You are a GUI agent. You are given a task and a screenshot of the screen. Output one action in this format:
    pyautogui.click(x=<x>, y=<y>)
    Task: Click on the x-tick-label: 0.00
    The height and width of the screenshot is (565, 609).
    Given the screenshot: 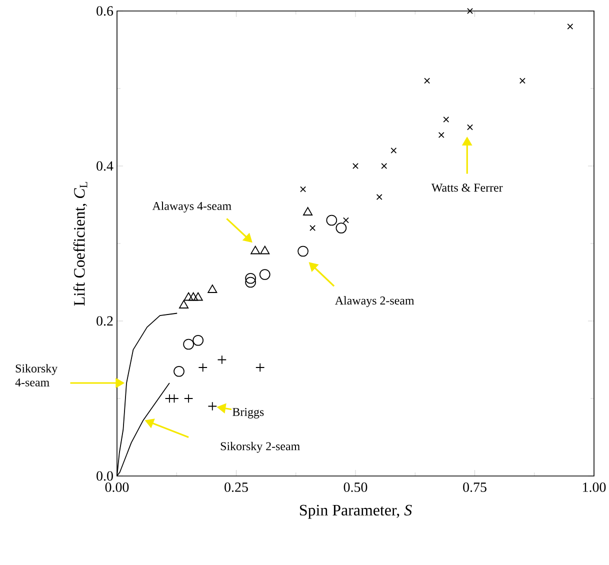 What is the action you would take?
    pyautogui.click(x=117, y=487)
    